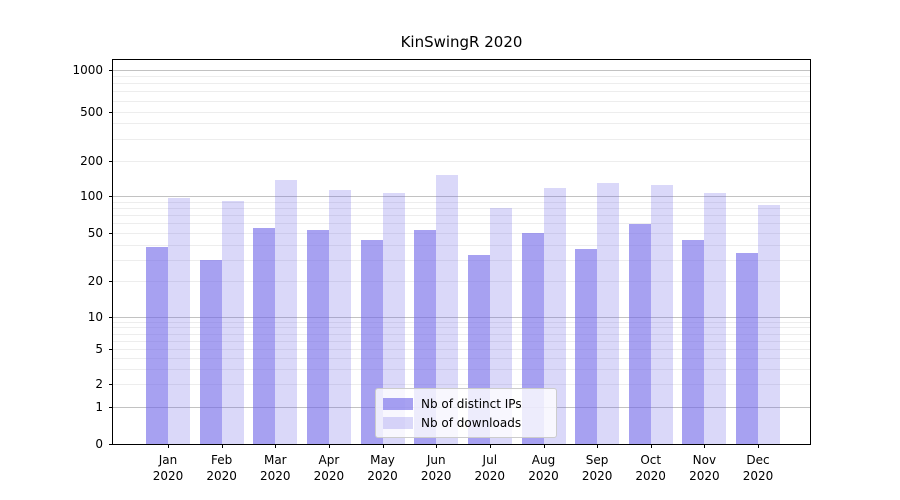  Describe the element at coordinates (769, 324) in the screenshot. I see `bar-downloads-dec` at that location.